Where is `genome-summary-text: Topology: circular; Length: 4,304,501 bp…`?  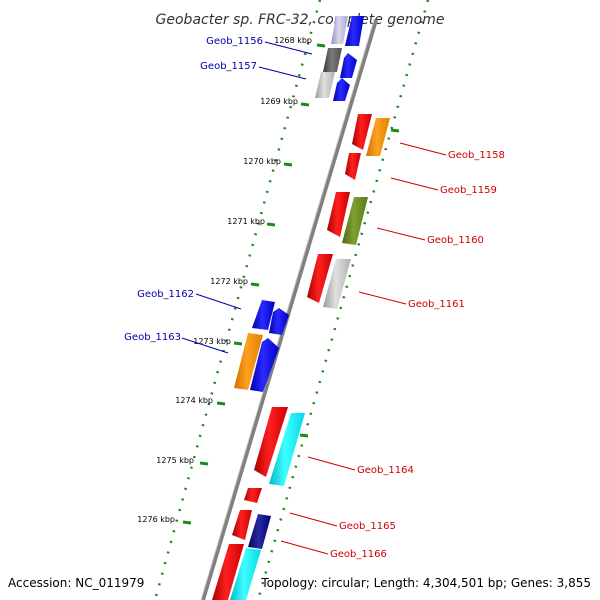 genome-summary-text: Topology: circular; Length: 4,304,501 bp… is located at coordinates (425, 583).